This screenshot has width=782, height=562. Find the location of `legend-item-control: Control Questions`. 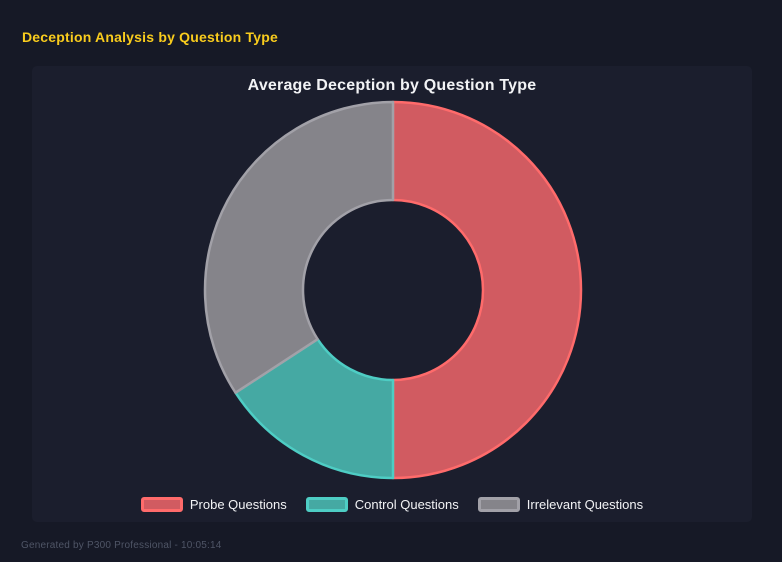

legend-item-control: Control Questions is located at coordinates (382, 504).